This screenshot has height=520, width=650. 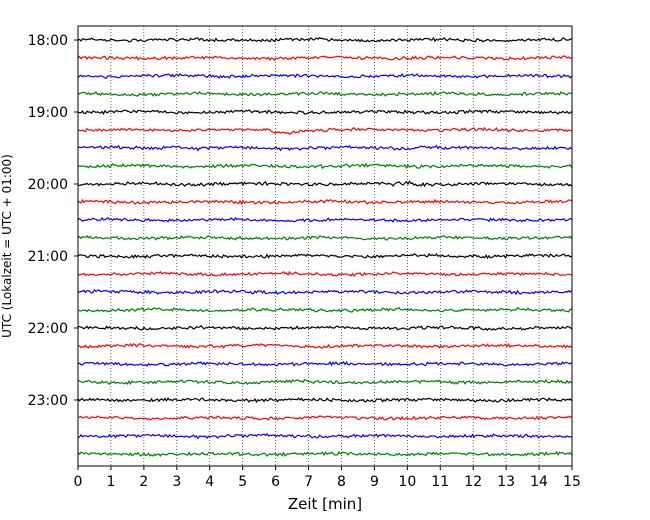 What do you see at coordinates (341, 482) in the screenshot?
I see `x-tick-label-8: 8` at bounding box center [341, 482].